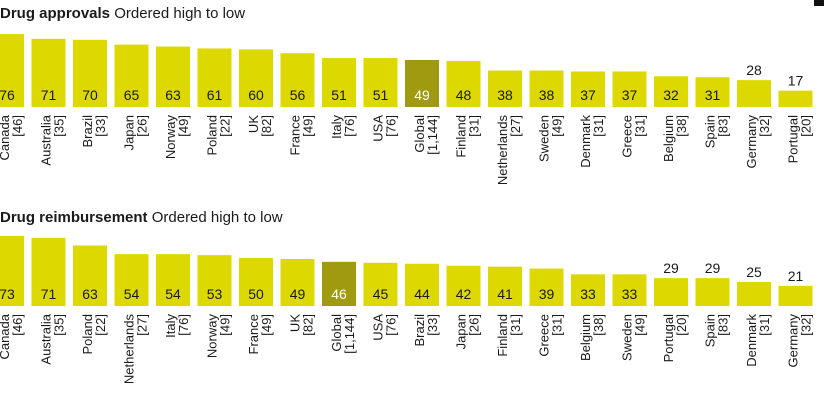 The image size is (830, 410). What do you see at coordinates (764, 325) in the screenshot?
I see `reimbursement-category-n-denmark: [31]` at bounding box center [764, 325].